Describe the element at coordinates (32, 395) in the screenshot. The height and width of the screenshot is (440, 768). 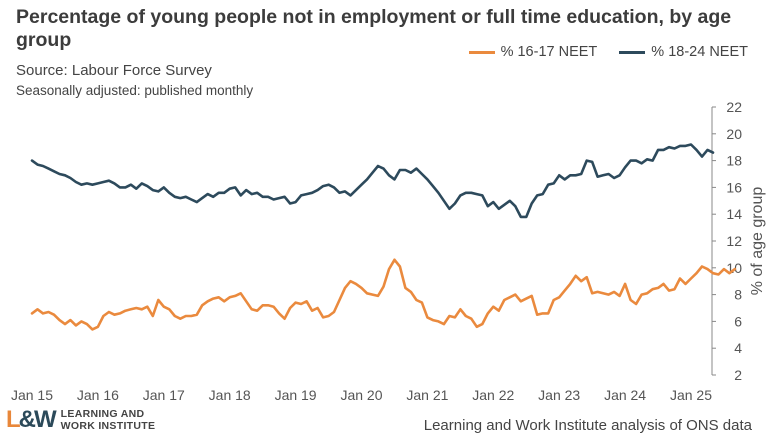
I see `x-tick-label: Jan 15` at that location.